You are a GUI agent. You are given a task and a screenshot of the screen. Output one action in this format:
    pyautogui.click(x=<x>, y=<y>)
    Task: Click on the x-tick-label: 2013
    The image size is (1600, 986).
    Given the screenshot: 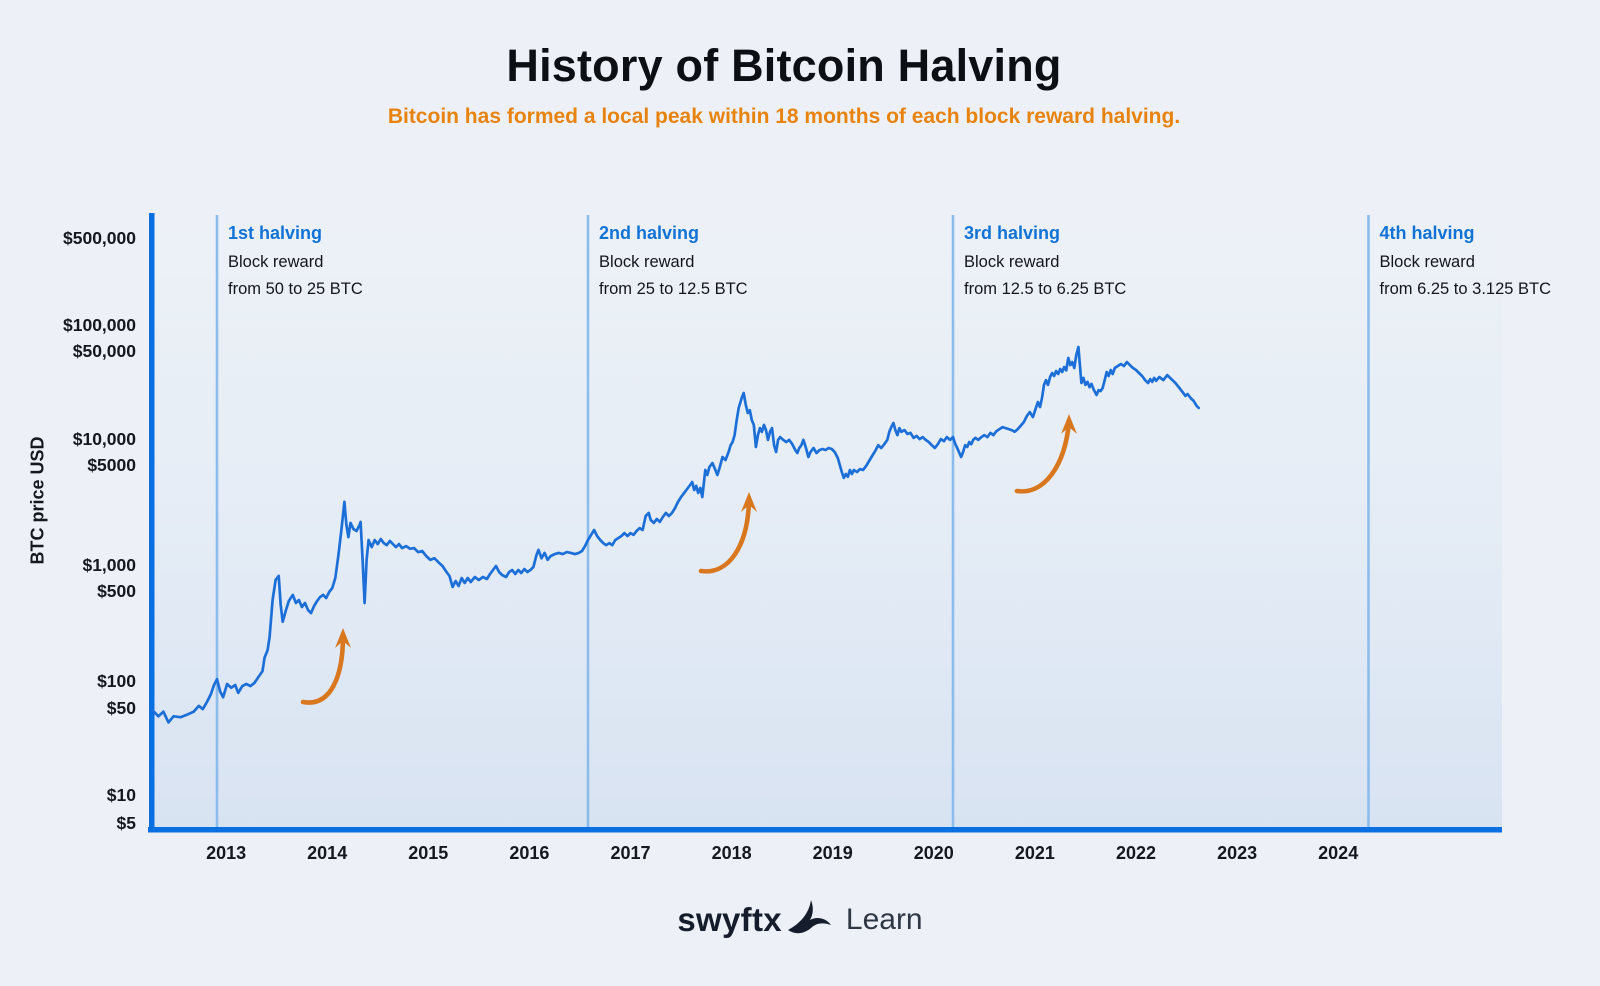 What is the action you would take?
    pyautogui.click(x=226, y=853)
    